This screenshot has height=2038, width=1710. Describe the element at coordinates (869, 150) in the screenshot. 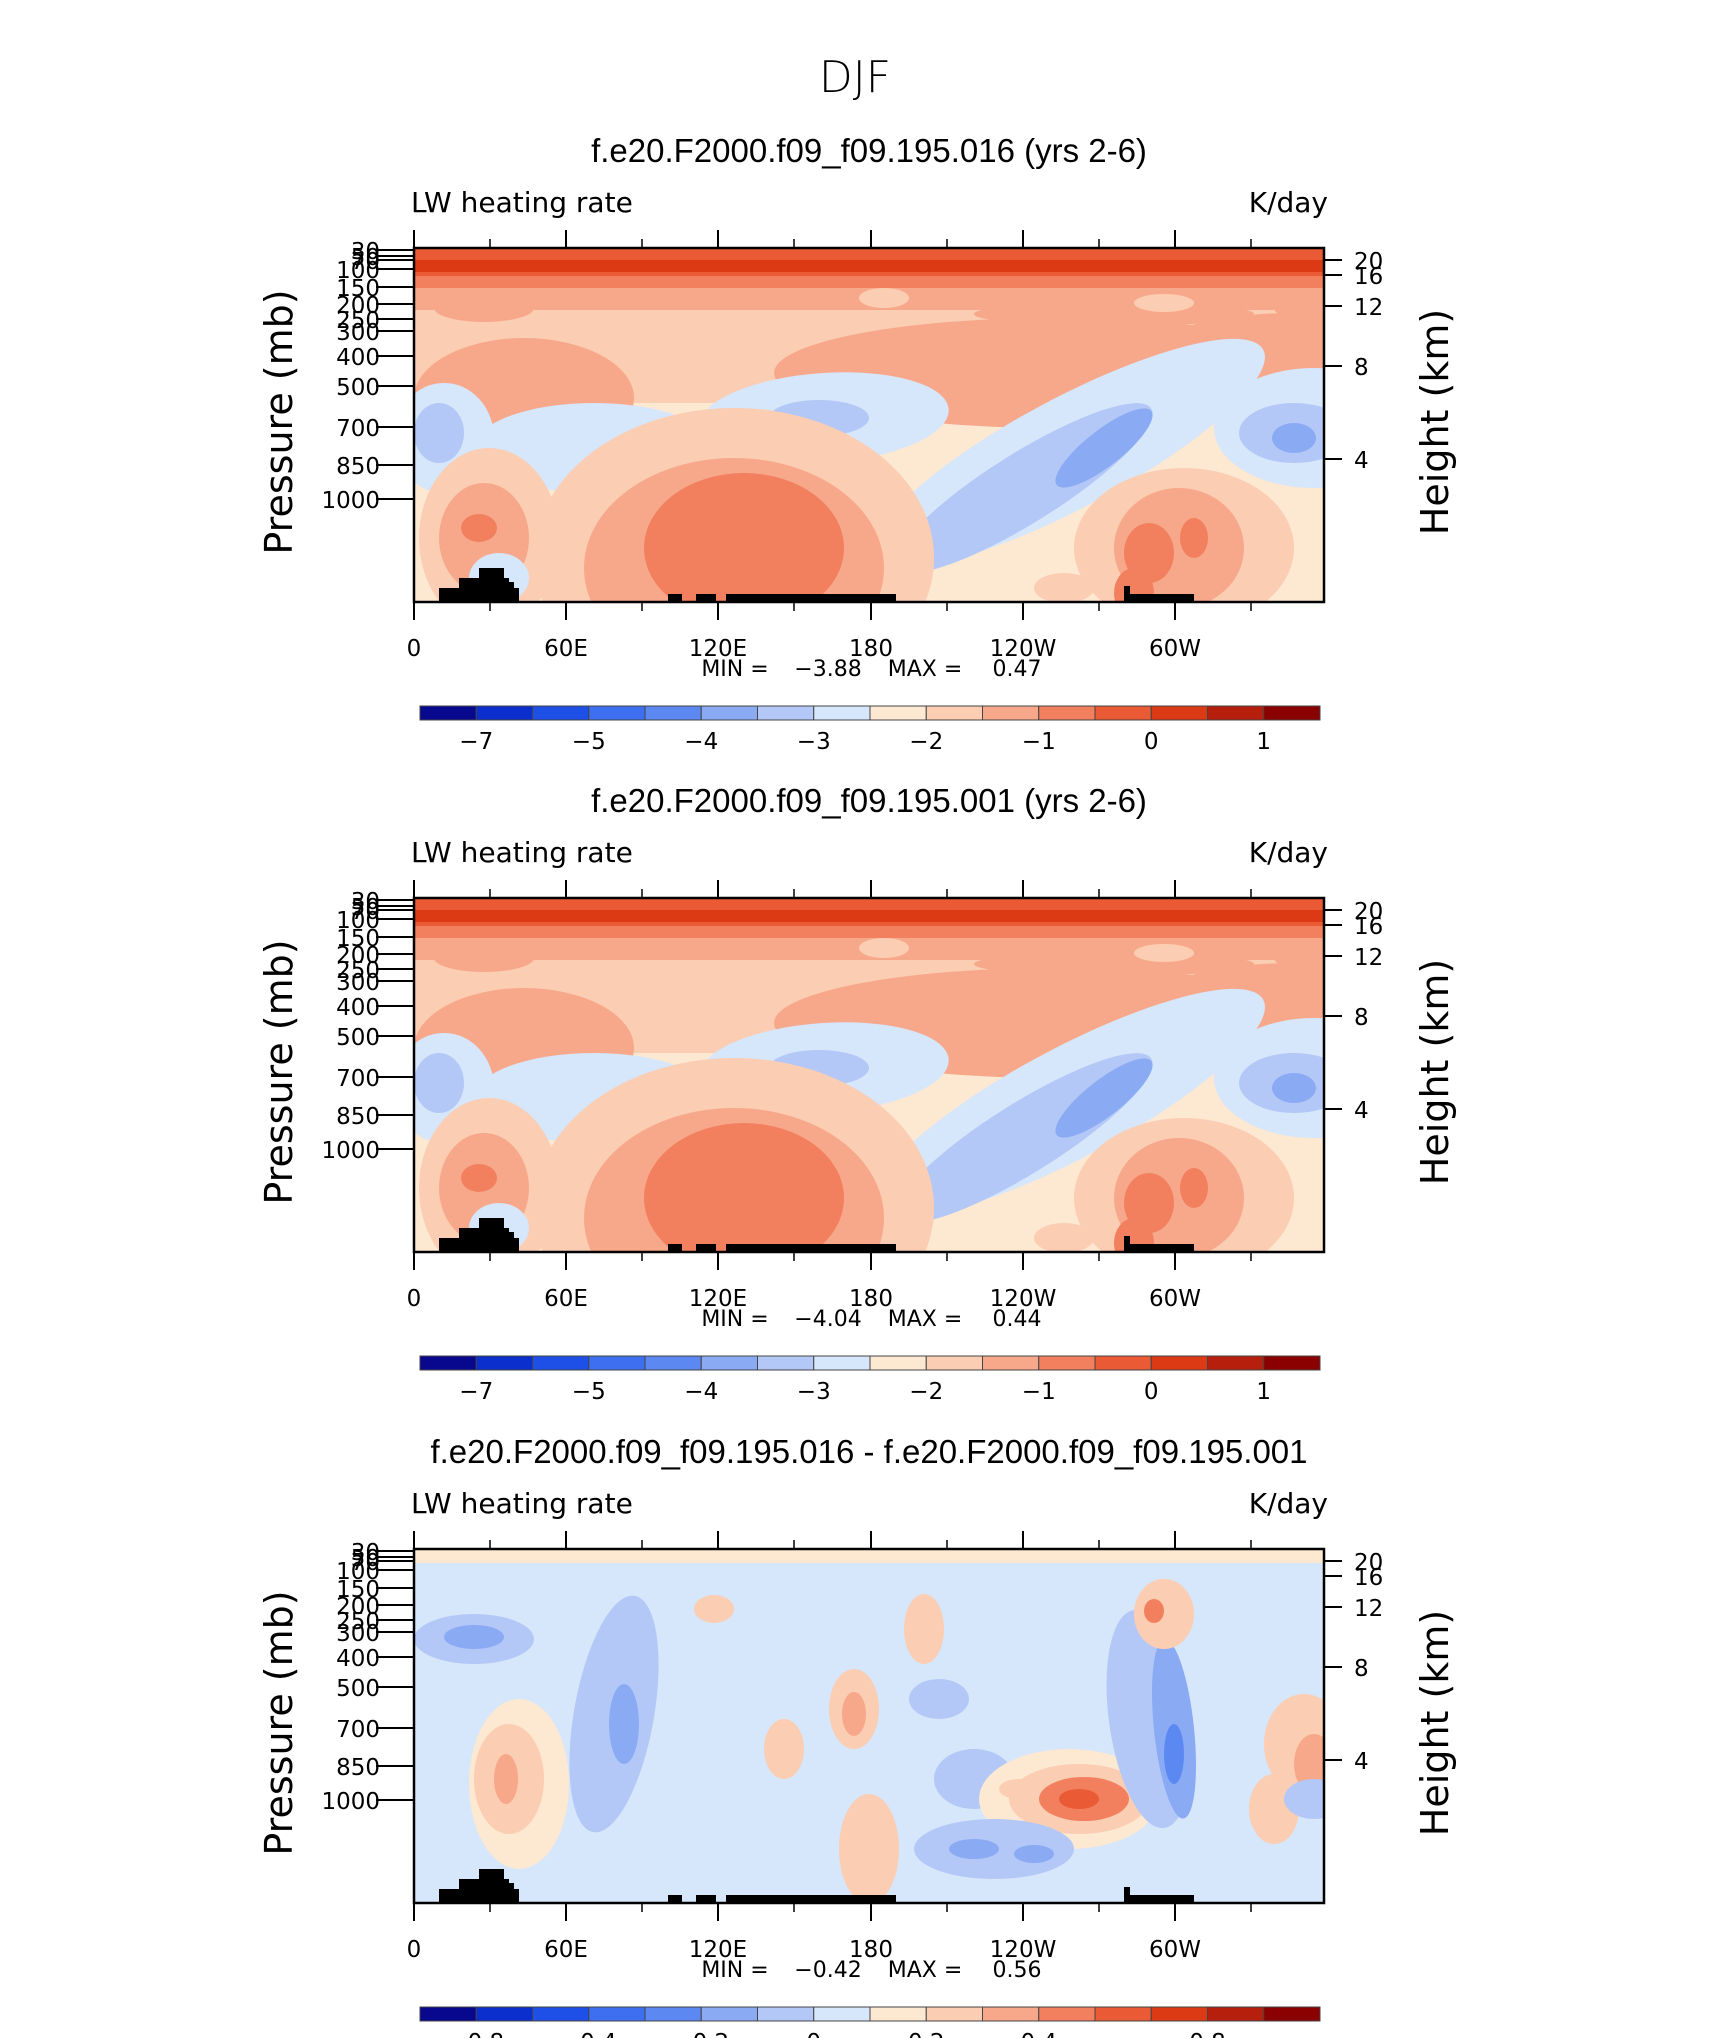

I see `panel-title: f.e20.F2000.f09_f09.195.016 (yrs 2-6)` at that location.